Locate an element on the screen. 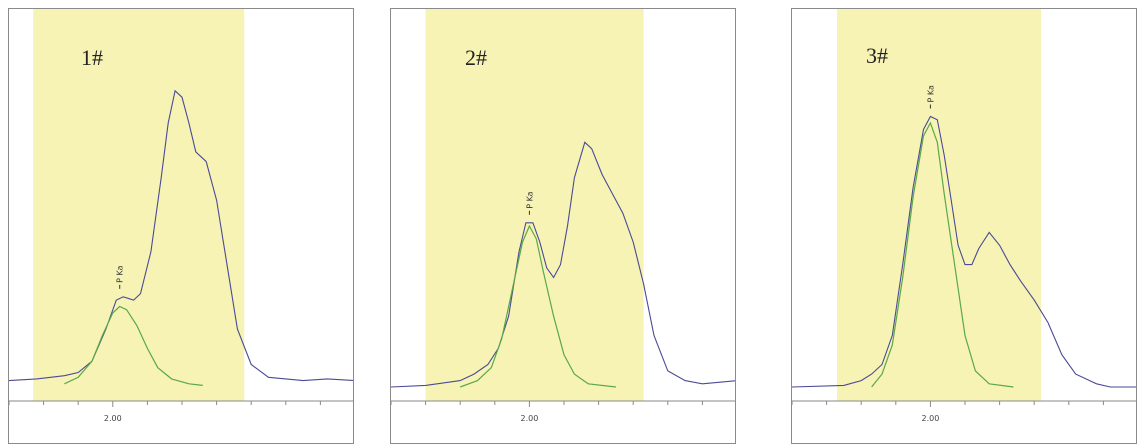 The height and width of the screenshot is (446, 1141). peak-label-2: P Ka is located at coordinates (529, 199).